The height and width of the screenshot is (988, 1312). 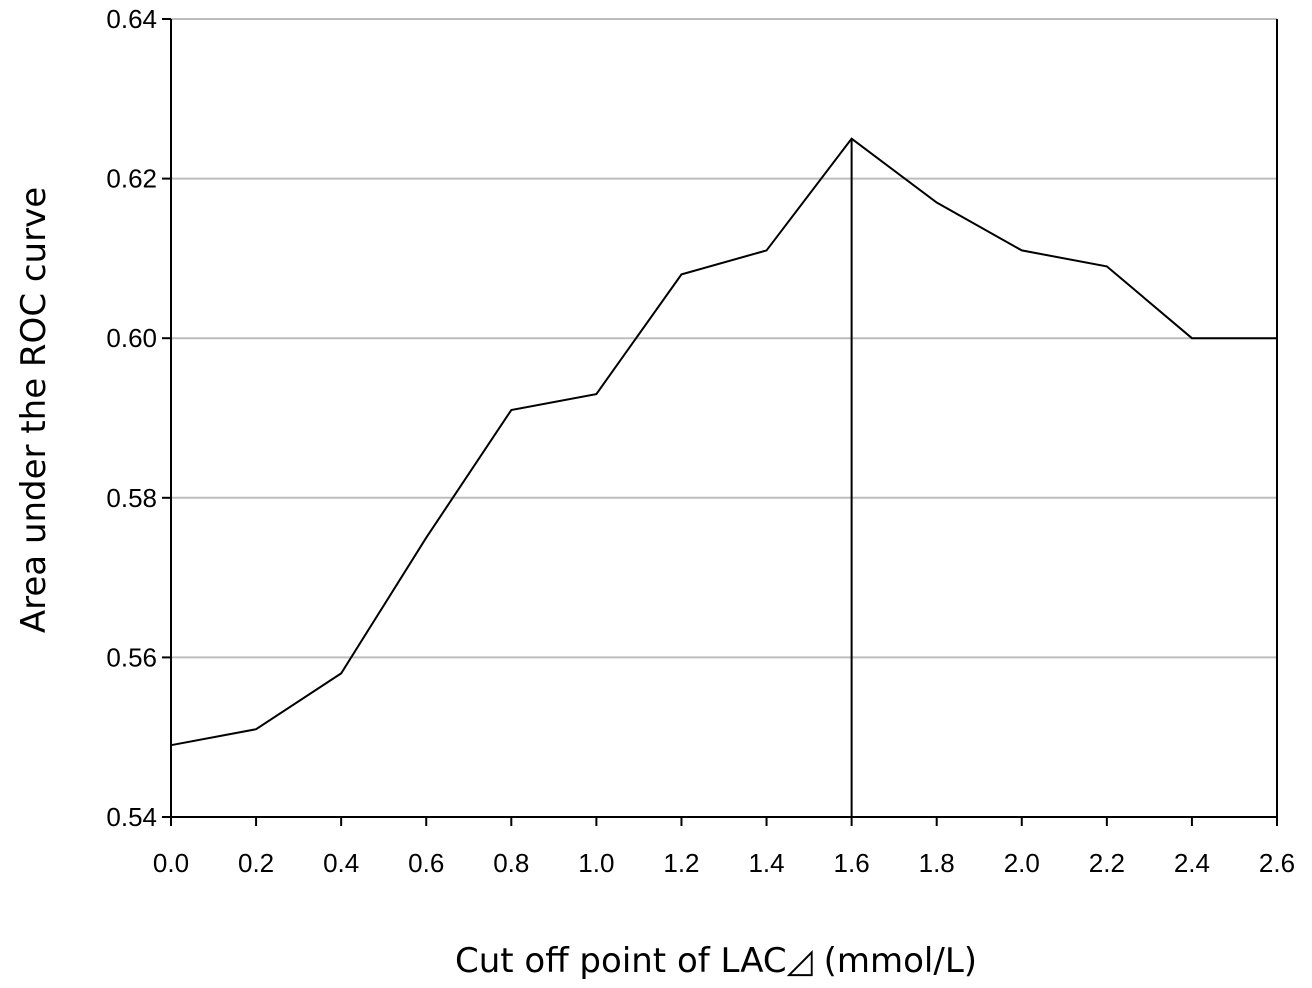 What do you see at coordinates (511, 863) in the screenshot?
I see `x-tick-label: 0.8` at bounding box center [511, 863].